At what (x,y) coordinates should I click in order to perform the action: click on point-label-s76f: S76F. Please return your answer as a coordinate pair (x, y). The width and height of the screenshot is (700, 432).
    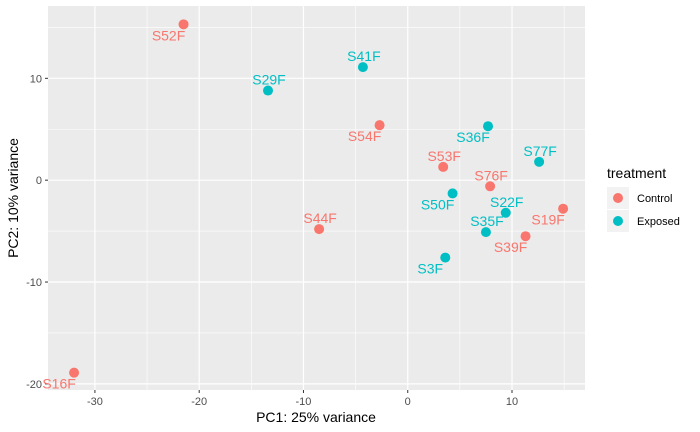
    Looking at the image, I should click on (490, 175).